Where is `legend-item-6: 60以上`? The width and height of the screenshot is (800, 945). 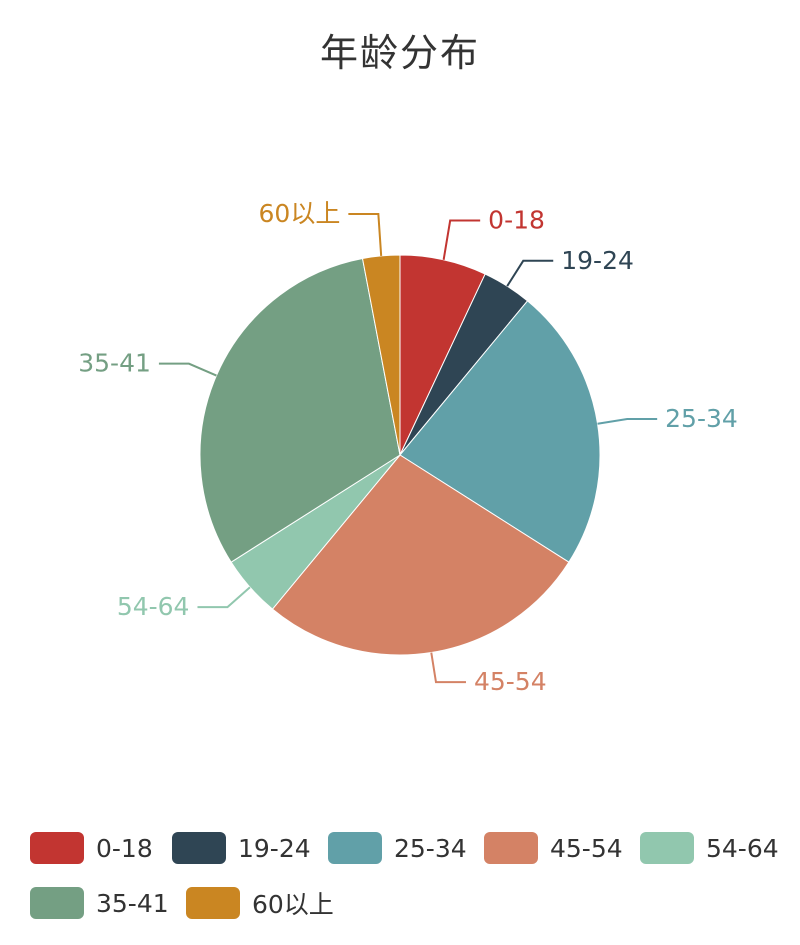 legend-item-6: 60以上 is located at coordinates (260, 903).